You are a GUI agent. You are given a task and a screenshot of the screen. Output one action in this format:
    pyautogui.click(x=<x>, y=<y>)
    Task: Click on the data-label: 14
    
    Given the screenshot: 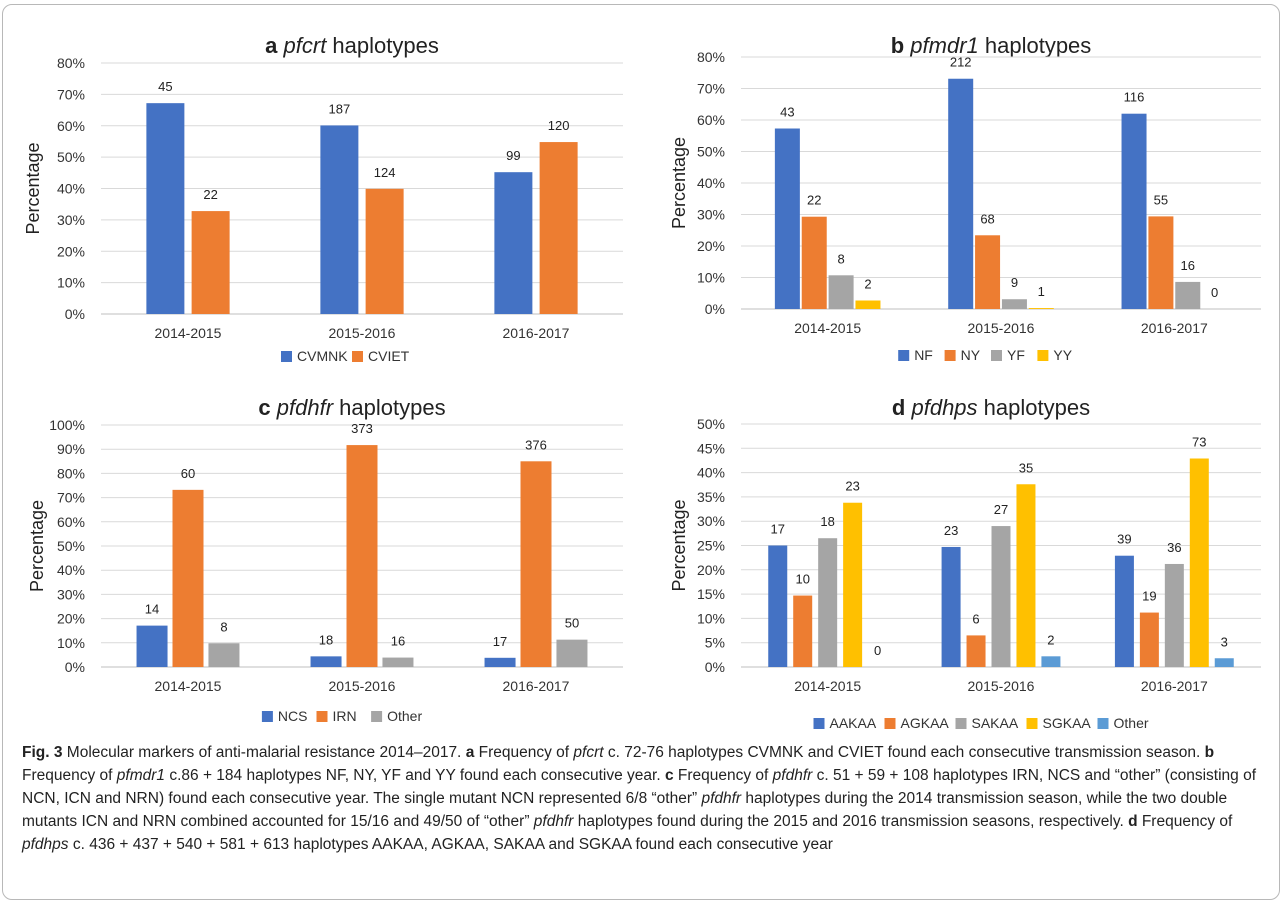 What is the action you would take?
    pyautogui.click(x=152, y=609)
    